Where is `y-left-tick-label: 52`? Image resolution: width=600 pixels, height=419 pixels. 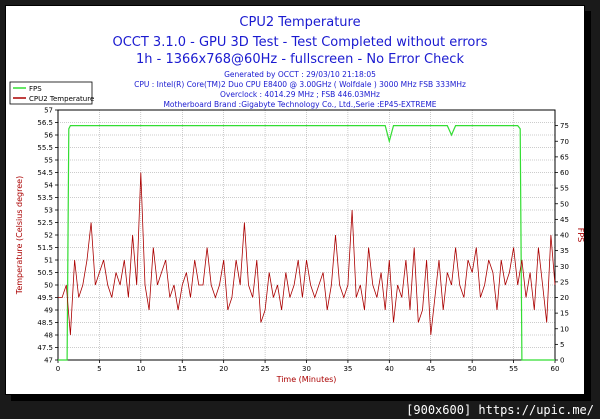
y-left-tick-label: 52 is located at coordinates (48, 236).